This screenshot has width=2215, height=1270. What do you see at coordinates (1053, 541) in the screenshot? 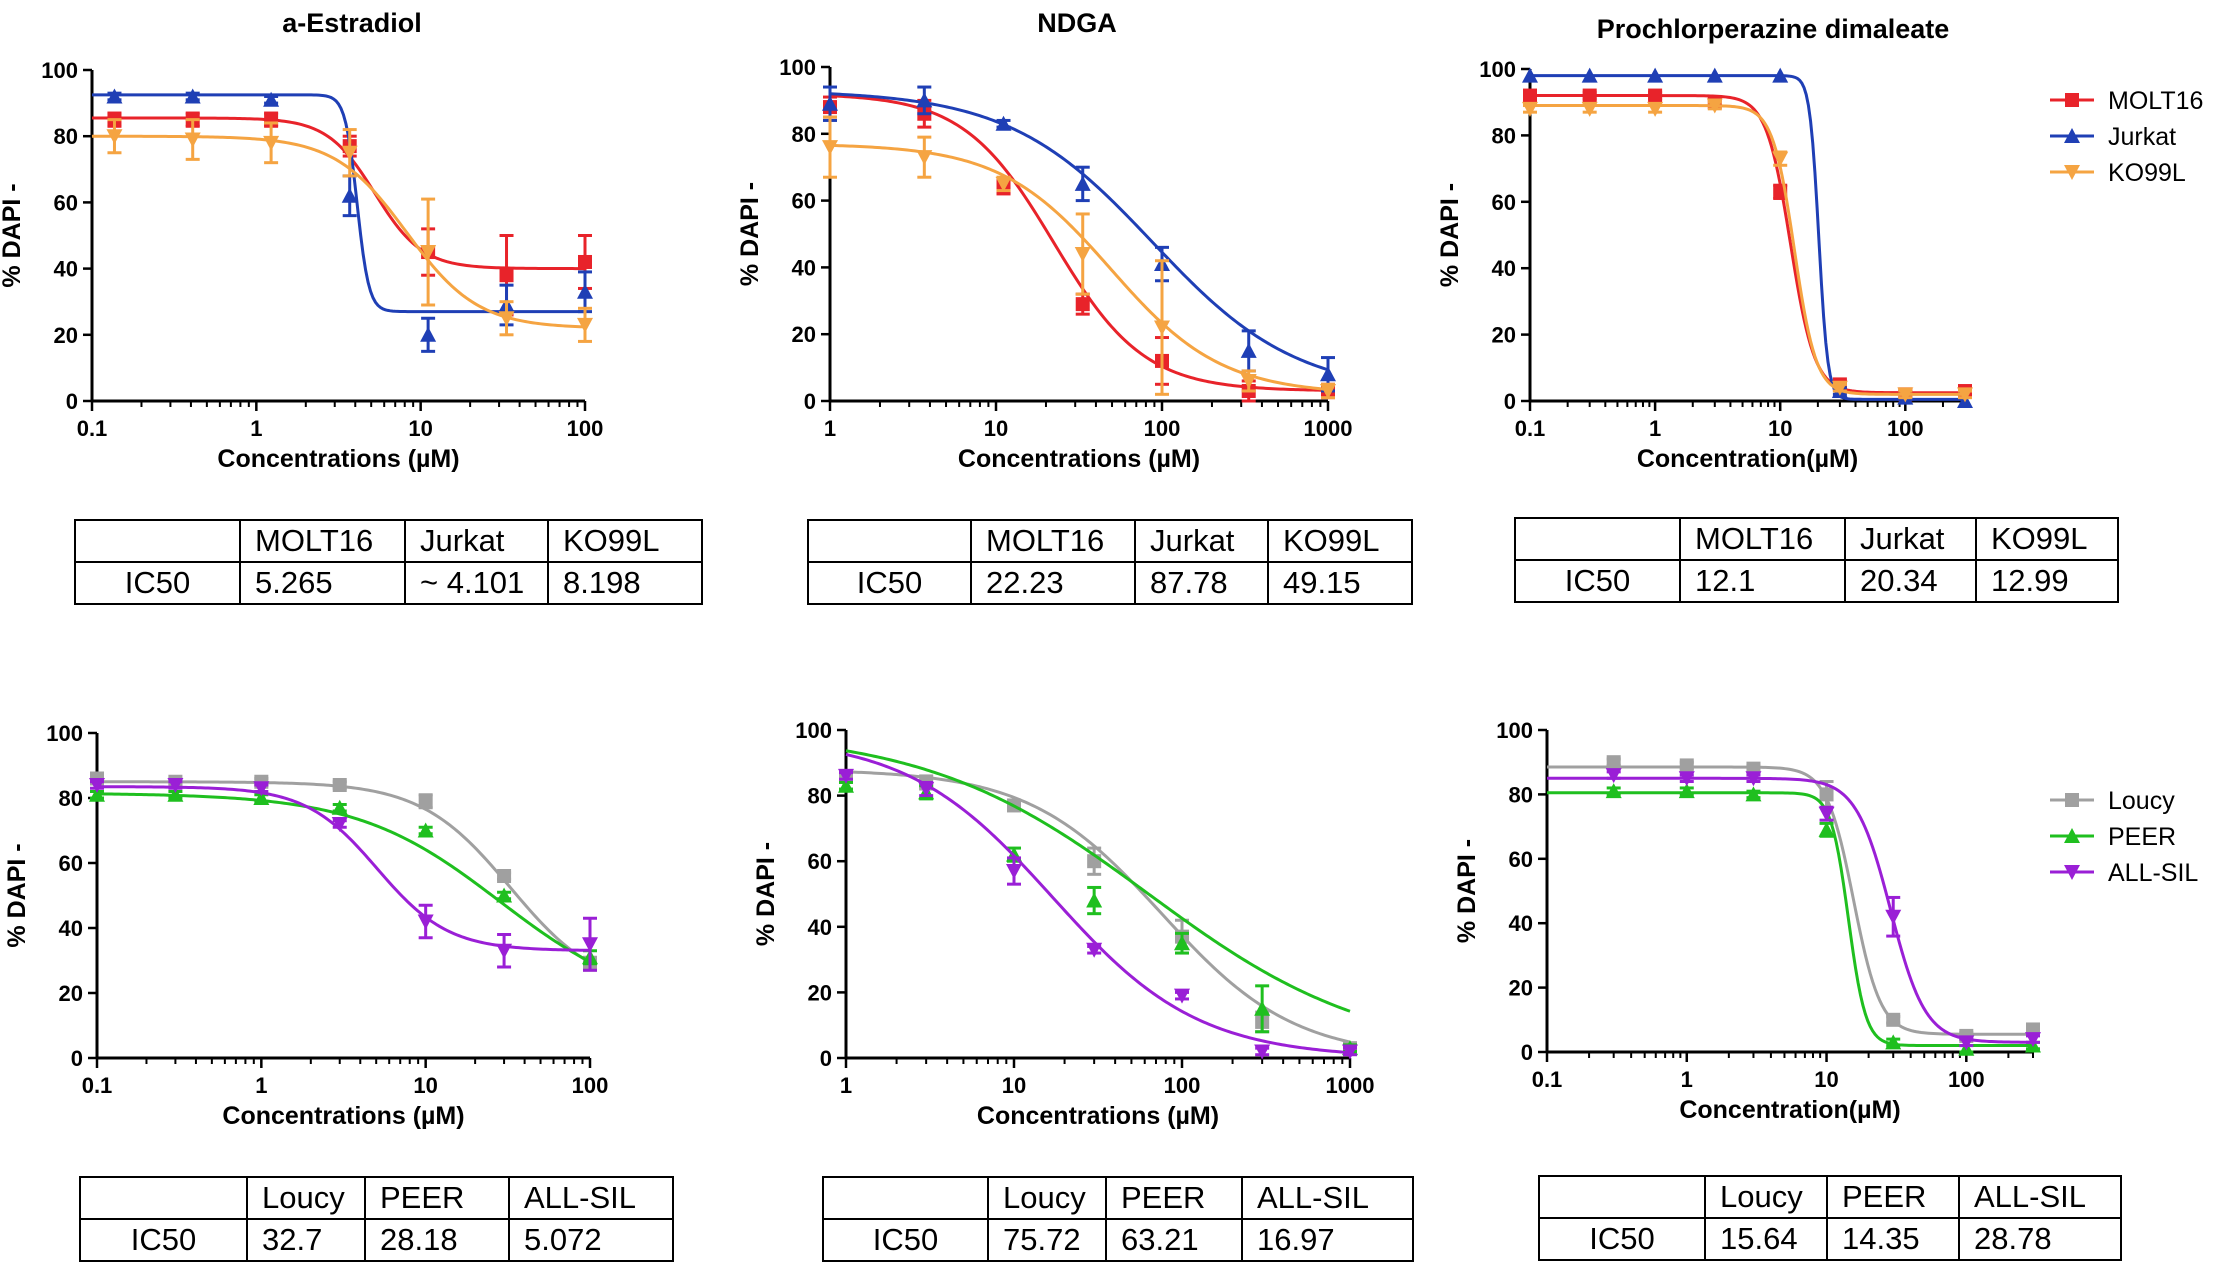
I see `table-header-cell: MOLT16` at bounding box center [1053, 541].